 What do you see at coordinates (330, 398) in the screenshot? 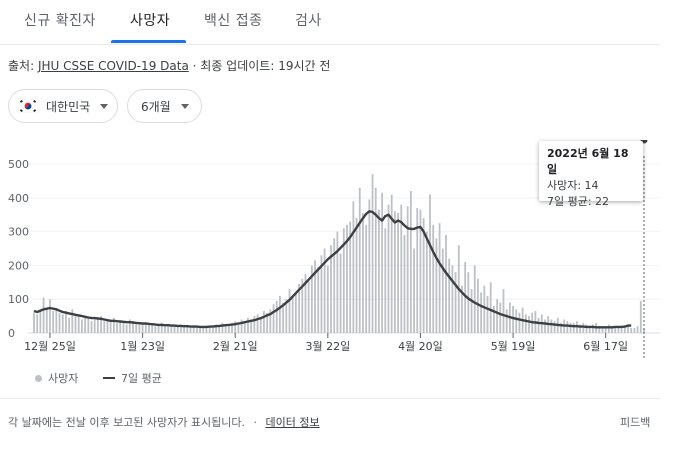
I see `footer-divider` at bounding box center [330, 398].